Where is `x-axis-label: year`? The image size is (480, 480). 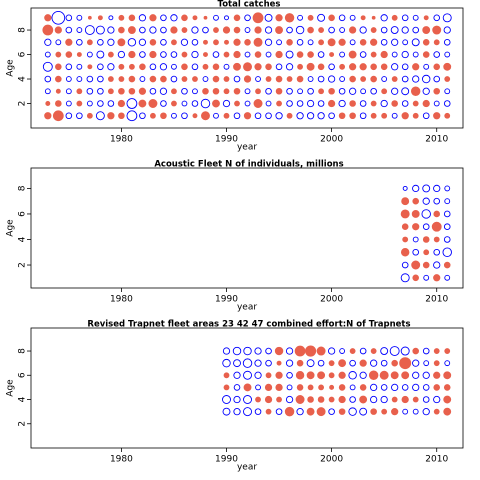
x-axis-label: year is located at coordinates (247, 308).